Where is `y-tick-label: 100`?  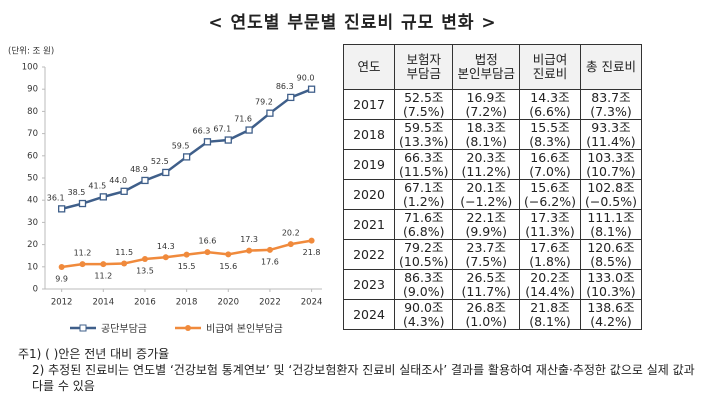
y-tick-label: 100 is located at coordinates (30, 68).